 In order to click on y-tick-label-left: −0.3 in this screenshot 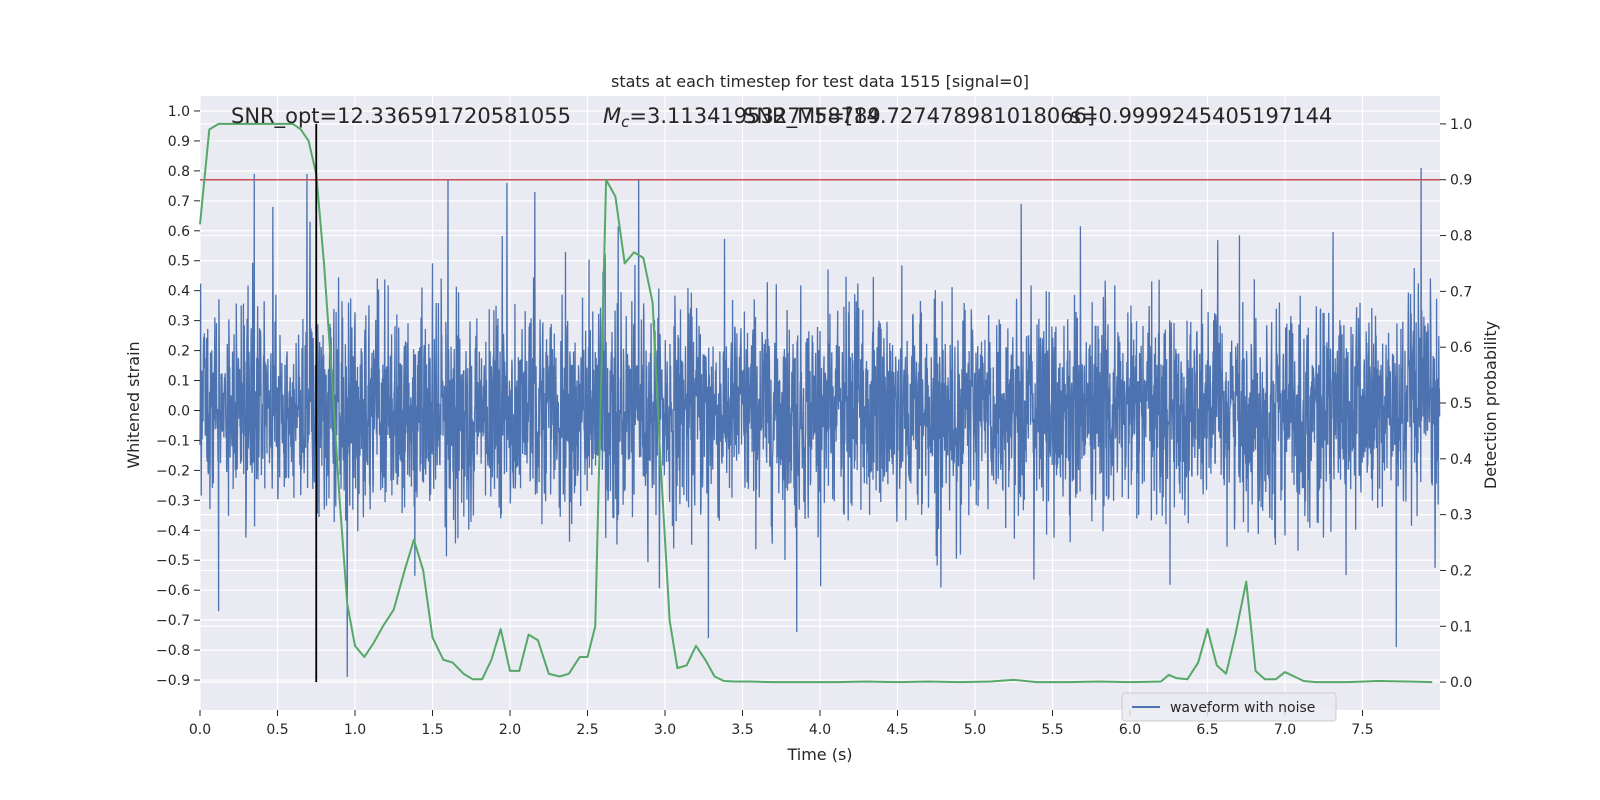, I will do `click(173, 501)`.